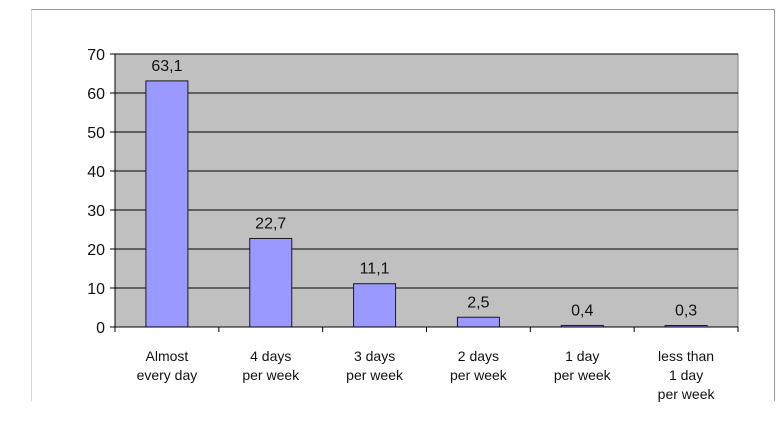 The width and height of the screenshot is (778, 430). I want to click on y-tick-label: 40, so click(96, 172).